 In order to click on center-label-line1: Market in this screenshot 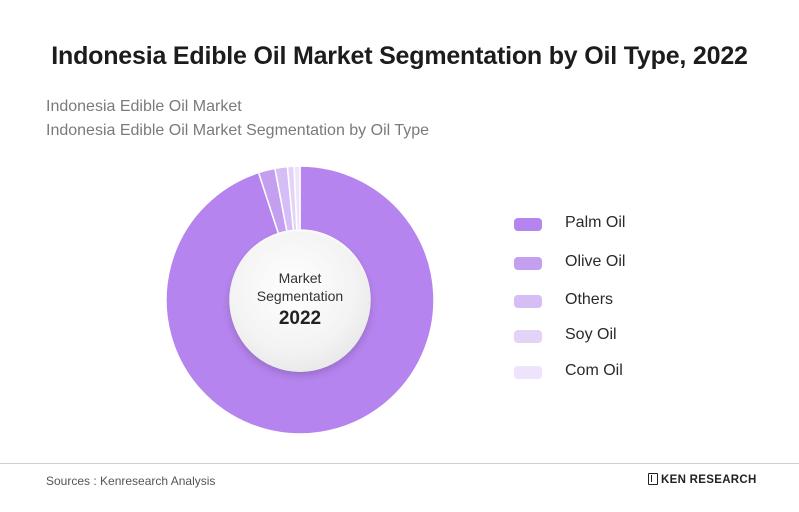, I will do `click(300, 278)`.